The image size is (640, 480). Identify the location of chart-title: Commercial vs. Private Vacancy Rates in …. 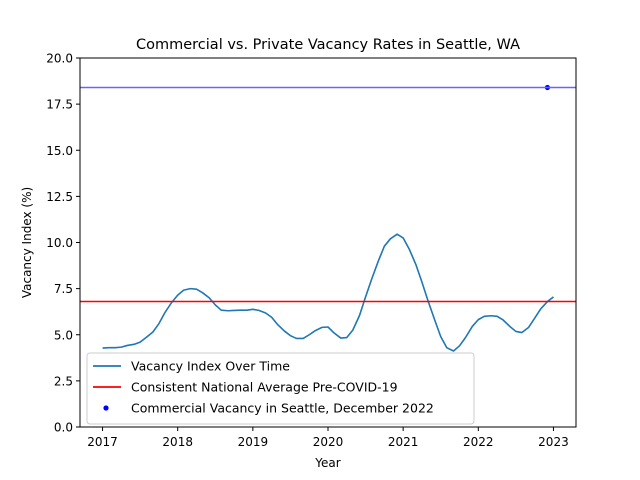
(328, 45).